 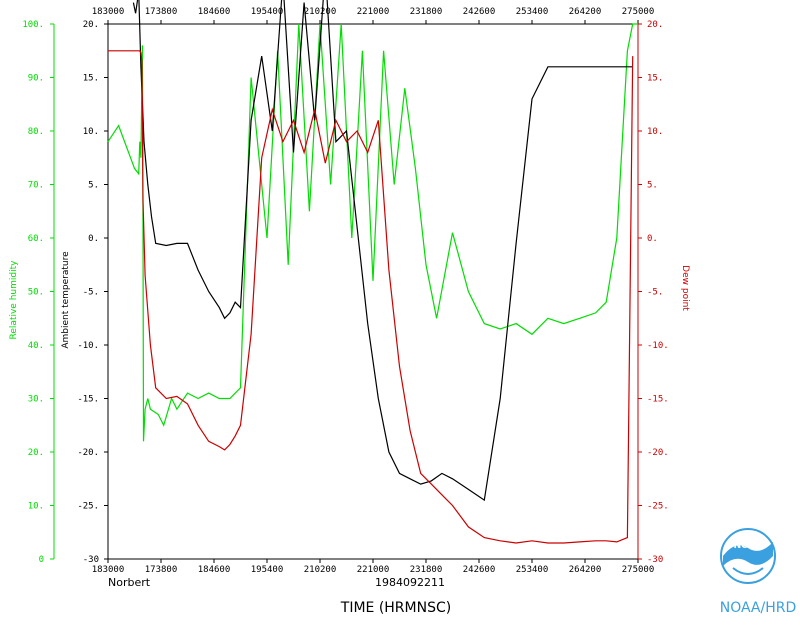 I want to click on temperature-tick-label: 5., so click(x=93, y=186).